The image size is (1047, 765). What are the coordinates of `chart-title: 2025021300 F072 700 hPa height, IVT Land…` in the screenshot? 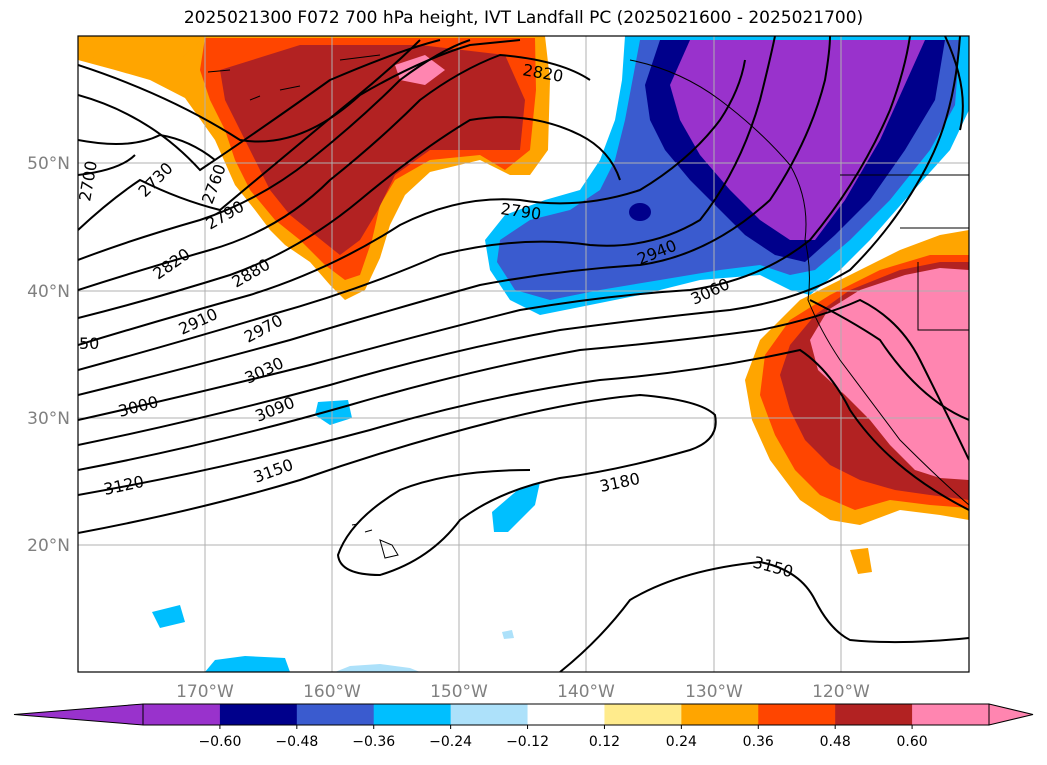 It's located at (523, 18).